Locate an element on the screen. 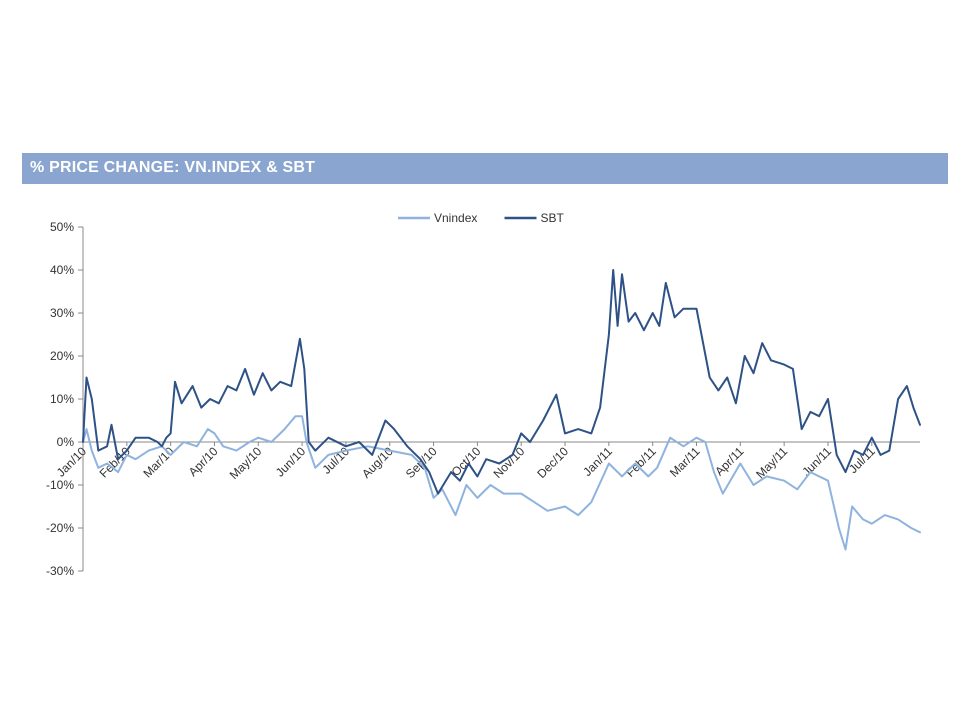 Image resolution: width=960 pixels, height=720 pixels. chart-legend: Vnindex SBT is located at coordinates (481, 218).